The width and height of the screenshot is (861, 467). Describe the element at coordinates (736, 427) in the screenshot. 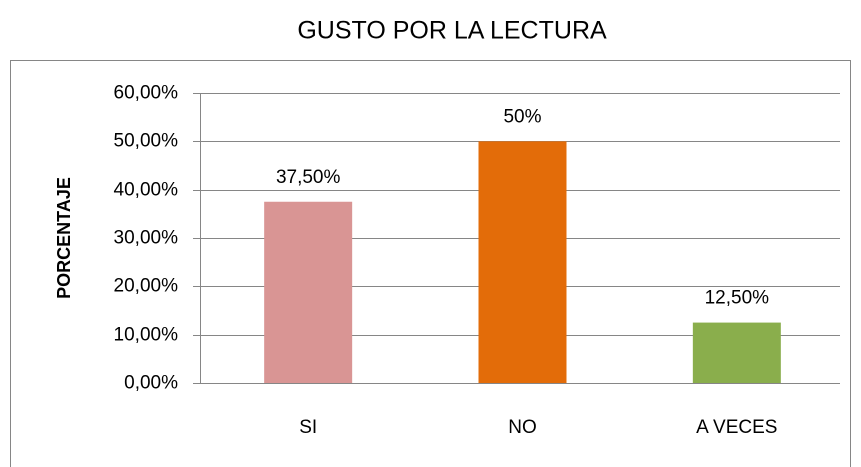

I see `x-tick-label: A VECES` at that location.